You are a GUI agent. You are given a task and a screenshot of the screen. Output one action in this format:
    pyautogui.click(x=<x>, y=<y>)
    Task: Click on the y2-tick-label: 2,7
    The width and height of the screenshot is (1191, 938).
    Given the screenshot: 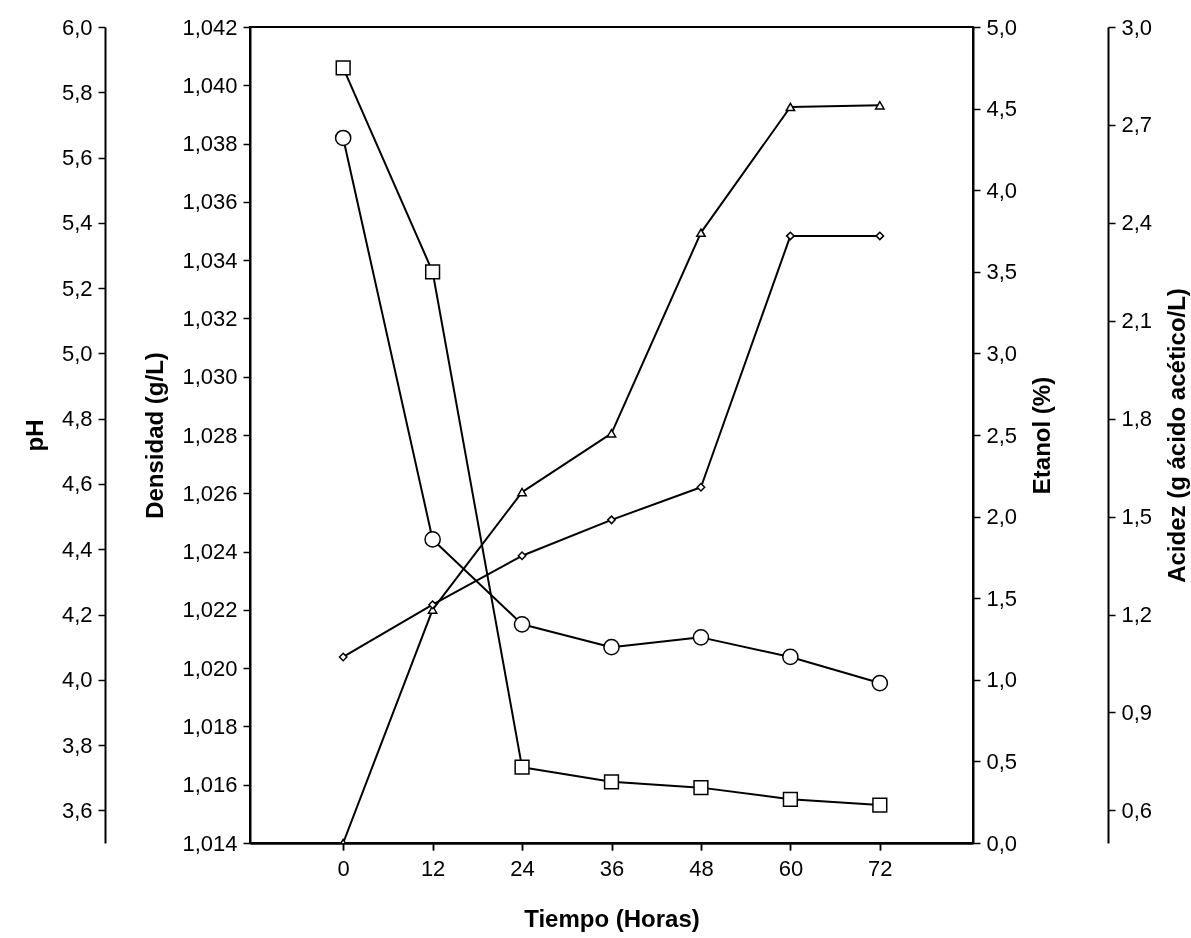 What is the action you would take?
    pyautogui.click(x=1137, y=125)
    